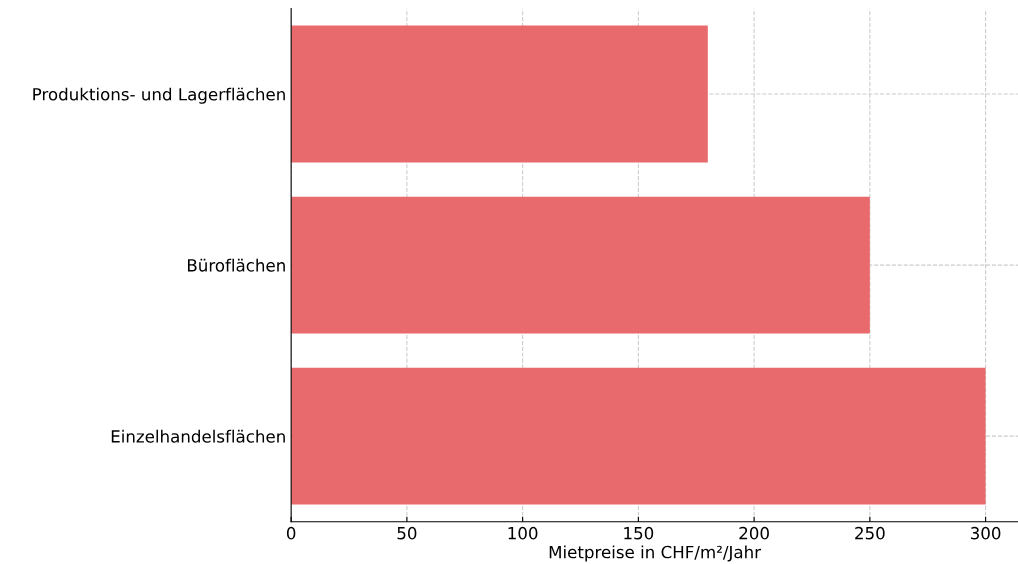 This screenshot has height=564, width=1018. What do you see at coordinates (159, 95) in the screenshot?
I see `y-tick-label: Produktions- und Lagerflächen` at bounding box center [159, 95].